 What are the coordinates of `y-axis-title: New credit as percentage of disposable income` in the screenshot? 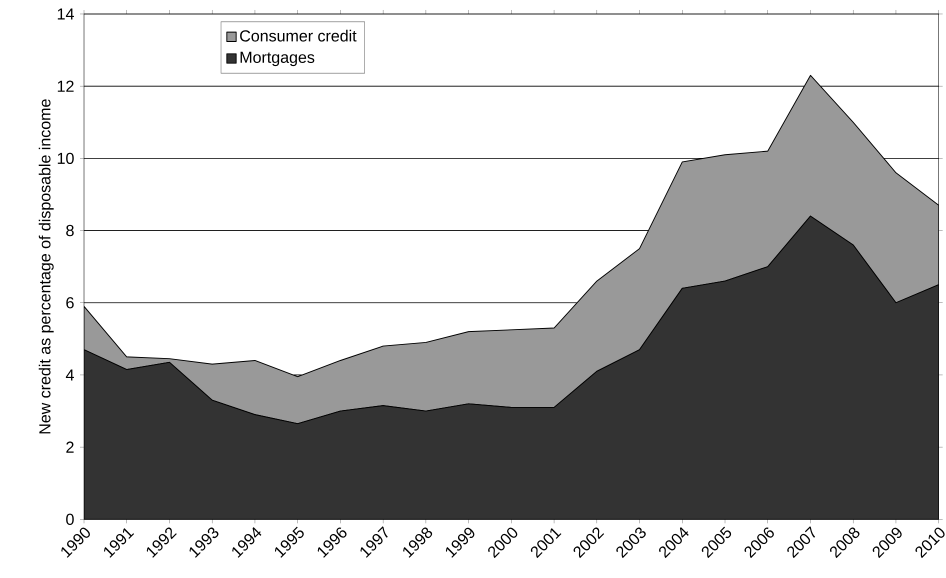 It's located at (46, 266).